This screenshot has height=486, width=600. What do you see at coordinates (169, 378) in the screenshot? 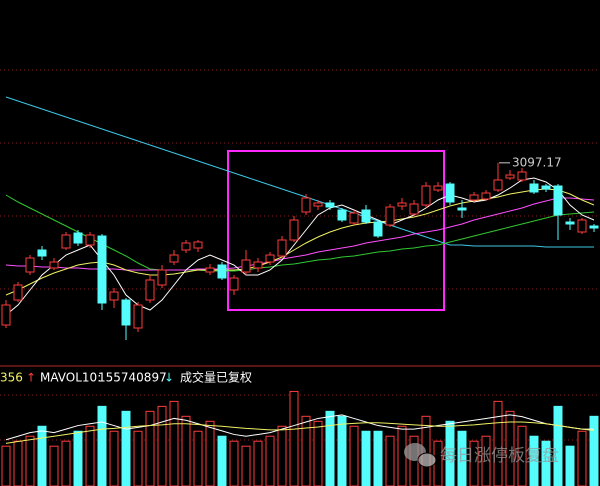
I see `down-arrow: ↓` at bounding box center [169, 378].